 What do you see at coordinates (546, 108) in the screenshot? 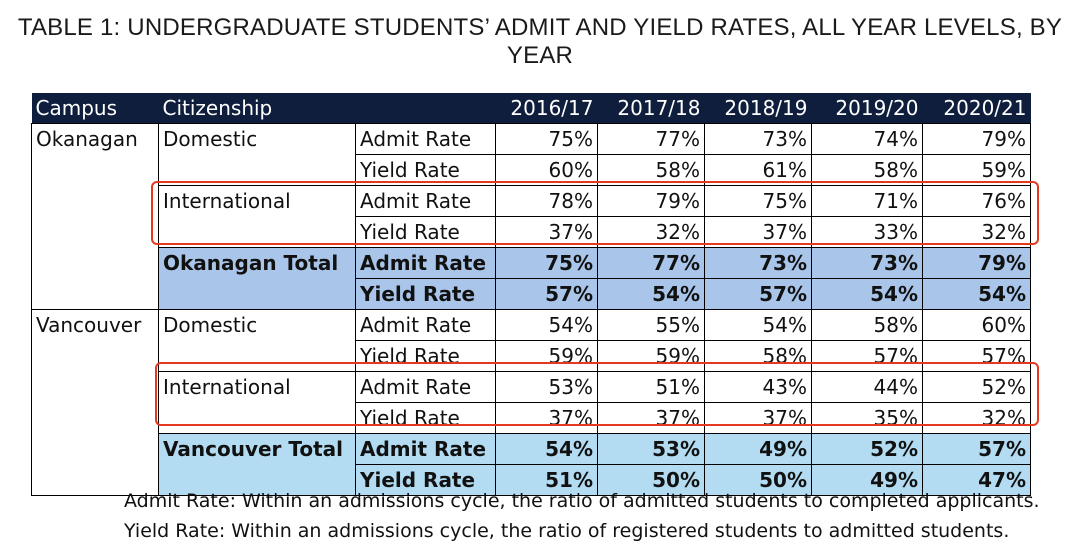
I see `header-year: 2016/17` at bounding box center [546, 108].